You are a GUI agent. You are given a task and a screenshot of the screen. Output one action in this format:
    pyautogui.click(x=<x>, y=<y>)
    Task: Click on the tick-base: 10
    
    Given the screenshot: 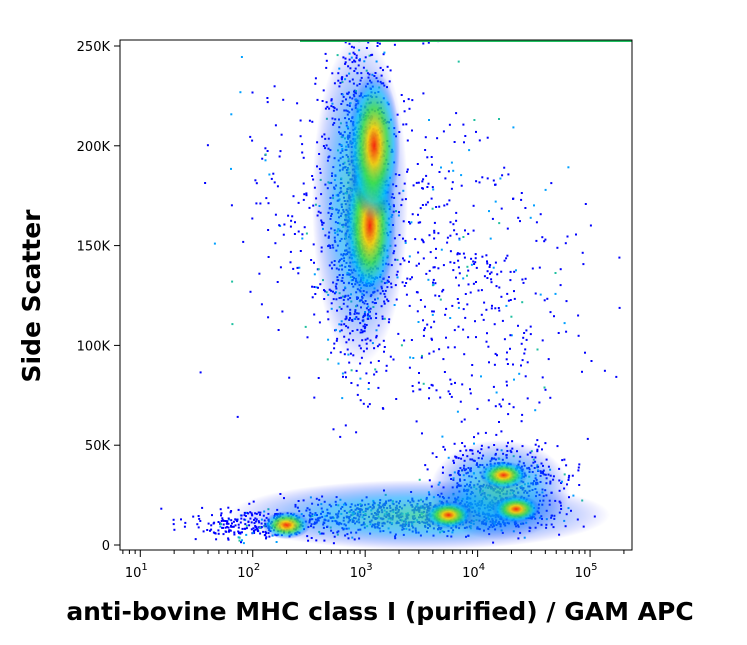 What is the action you would take?
    pyautogui.click(x=470, y=573)
    